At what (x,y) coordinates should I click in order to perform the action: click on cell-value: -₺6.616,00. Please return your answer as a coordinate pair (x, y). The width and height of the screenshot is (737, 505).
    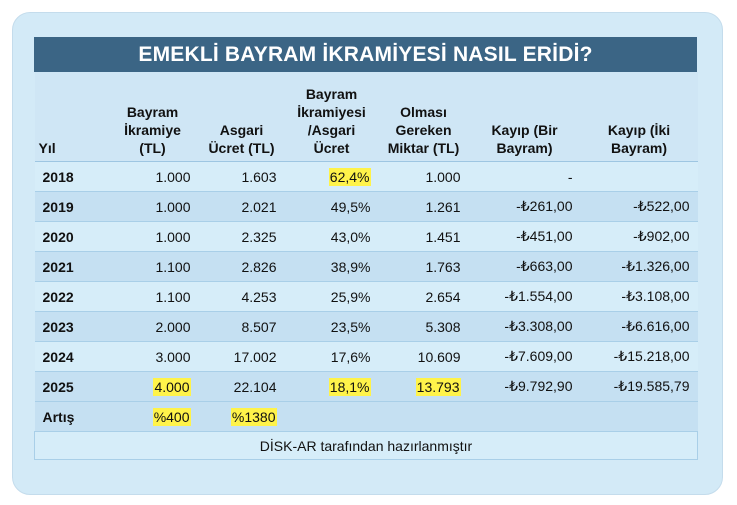
    Looking at the image, I should click on (655, 326).